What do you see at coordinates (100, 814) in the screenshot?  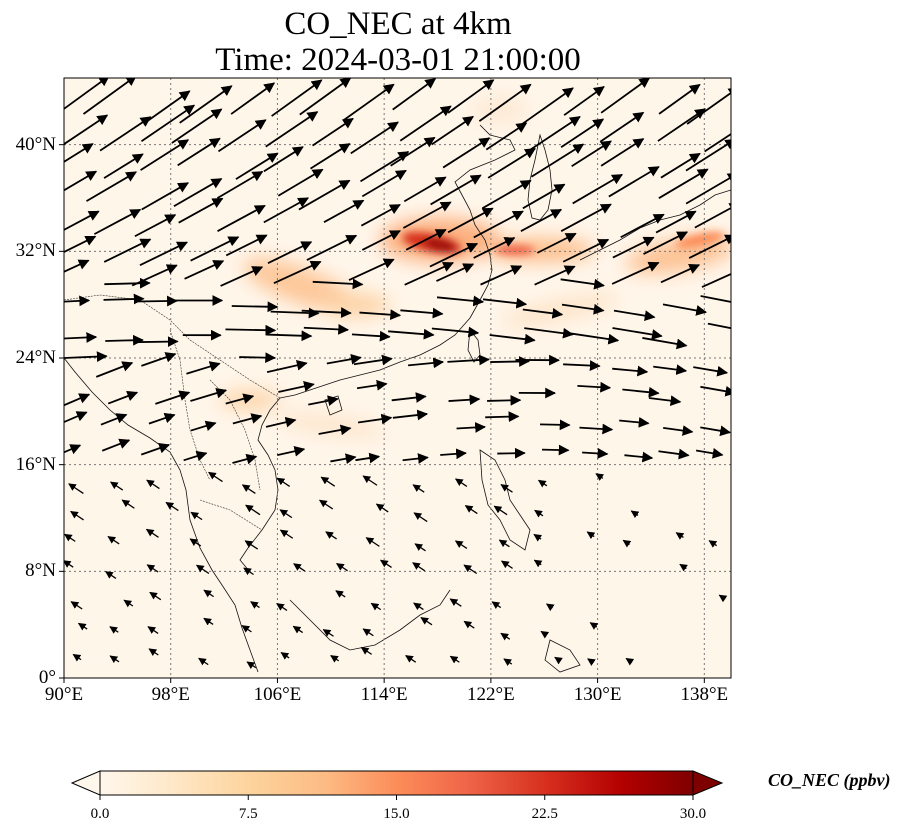 I see `colorbar-tick-0: 0.0` at bounding box center [100, 814].